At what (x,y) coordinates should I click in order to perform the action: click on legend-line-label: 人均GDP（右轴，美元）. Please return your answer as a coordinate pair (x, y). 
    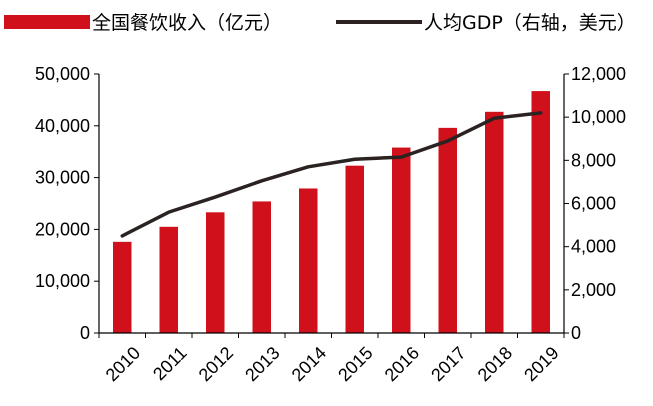
    Looking at the image, I should click on (530, 23).